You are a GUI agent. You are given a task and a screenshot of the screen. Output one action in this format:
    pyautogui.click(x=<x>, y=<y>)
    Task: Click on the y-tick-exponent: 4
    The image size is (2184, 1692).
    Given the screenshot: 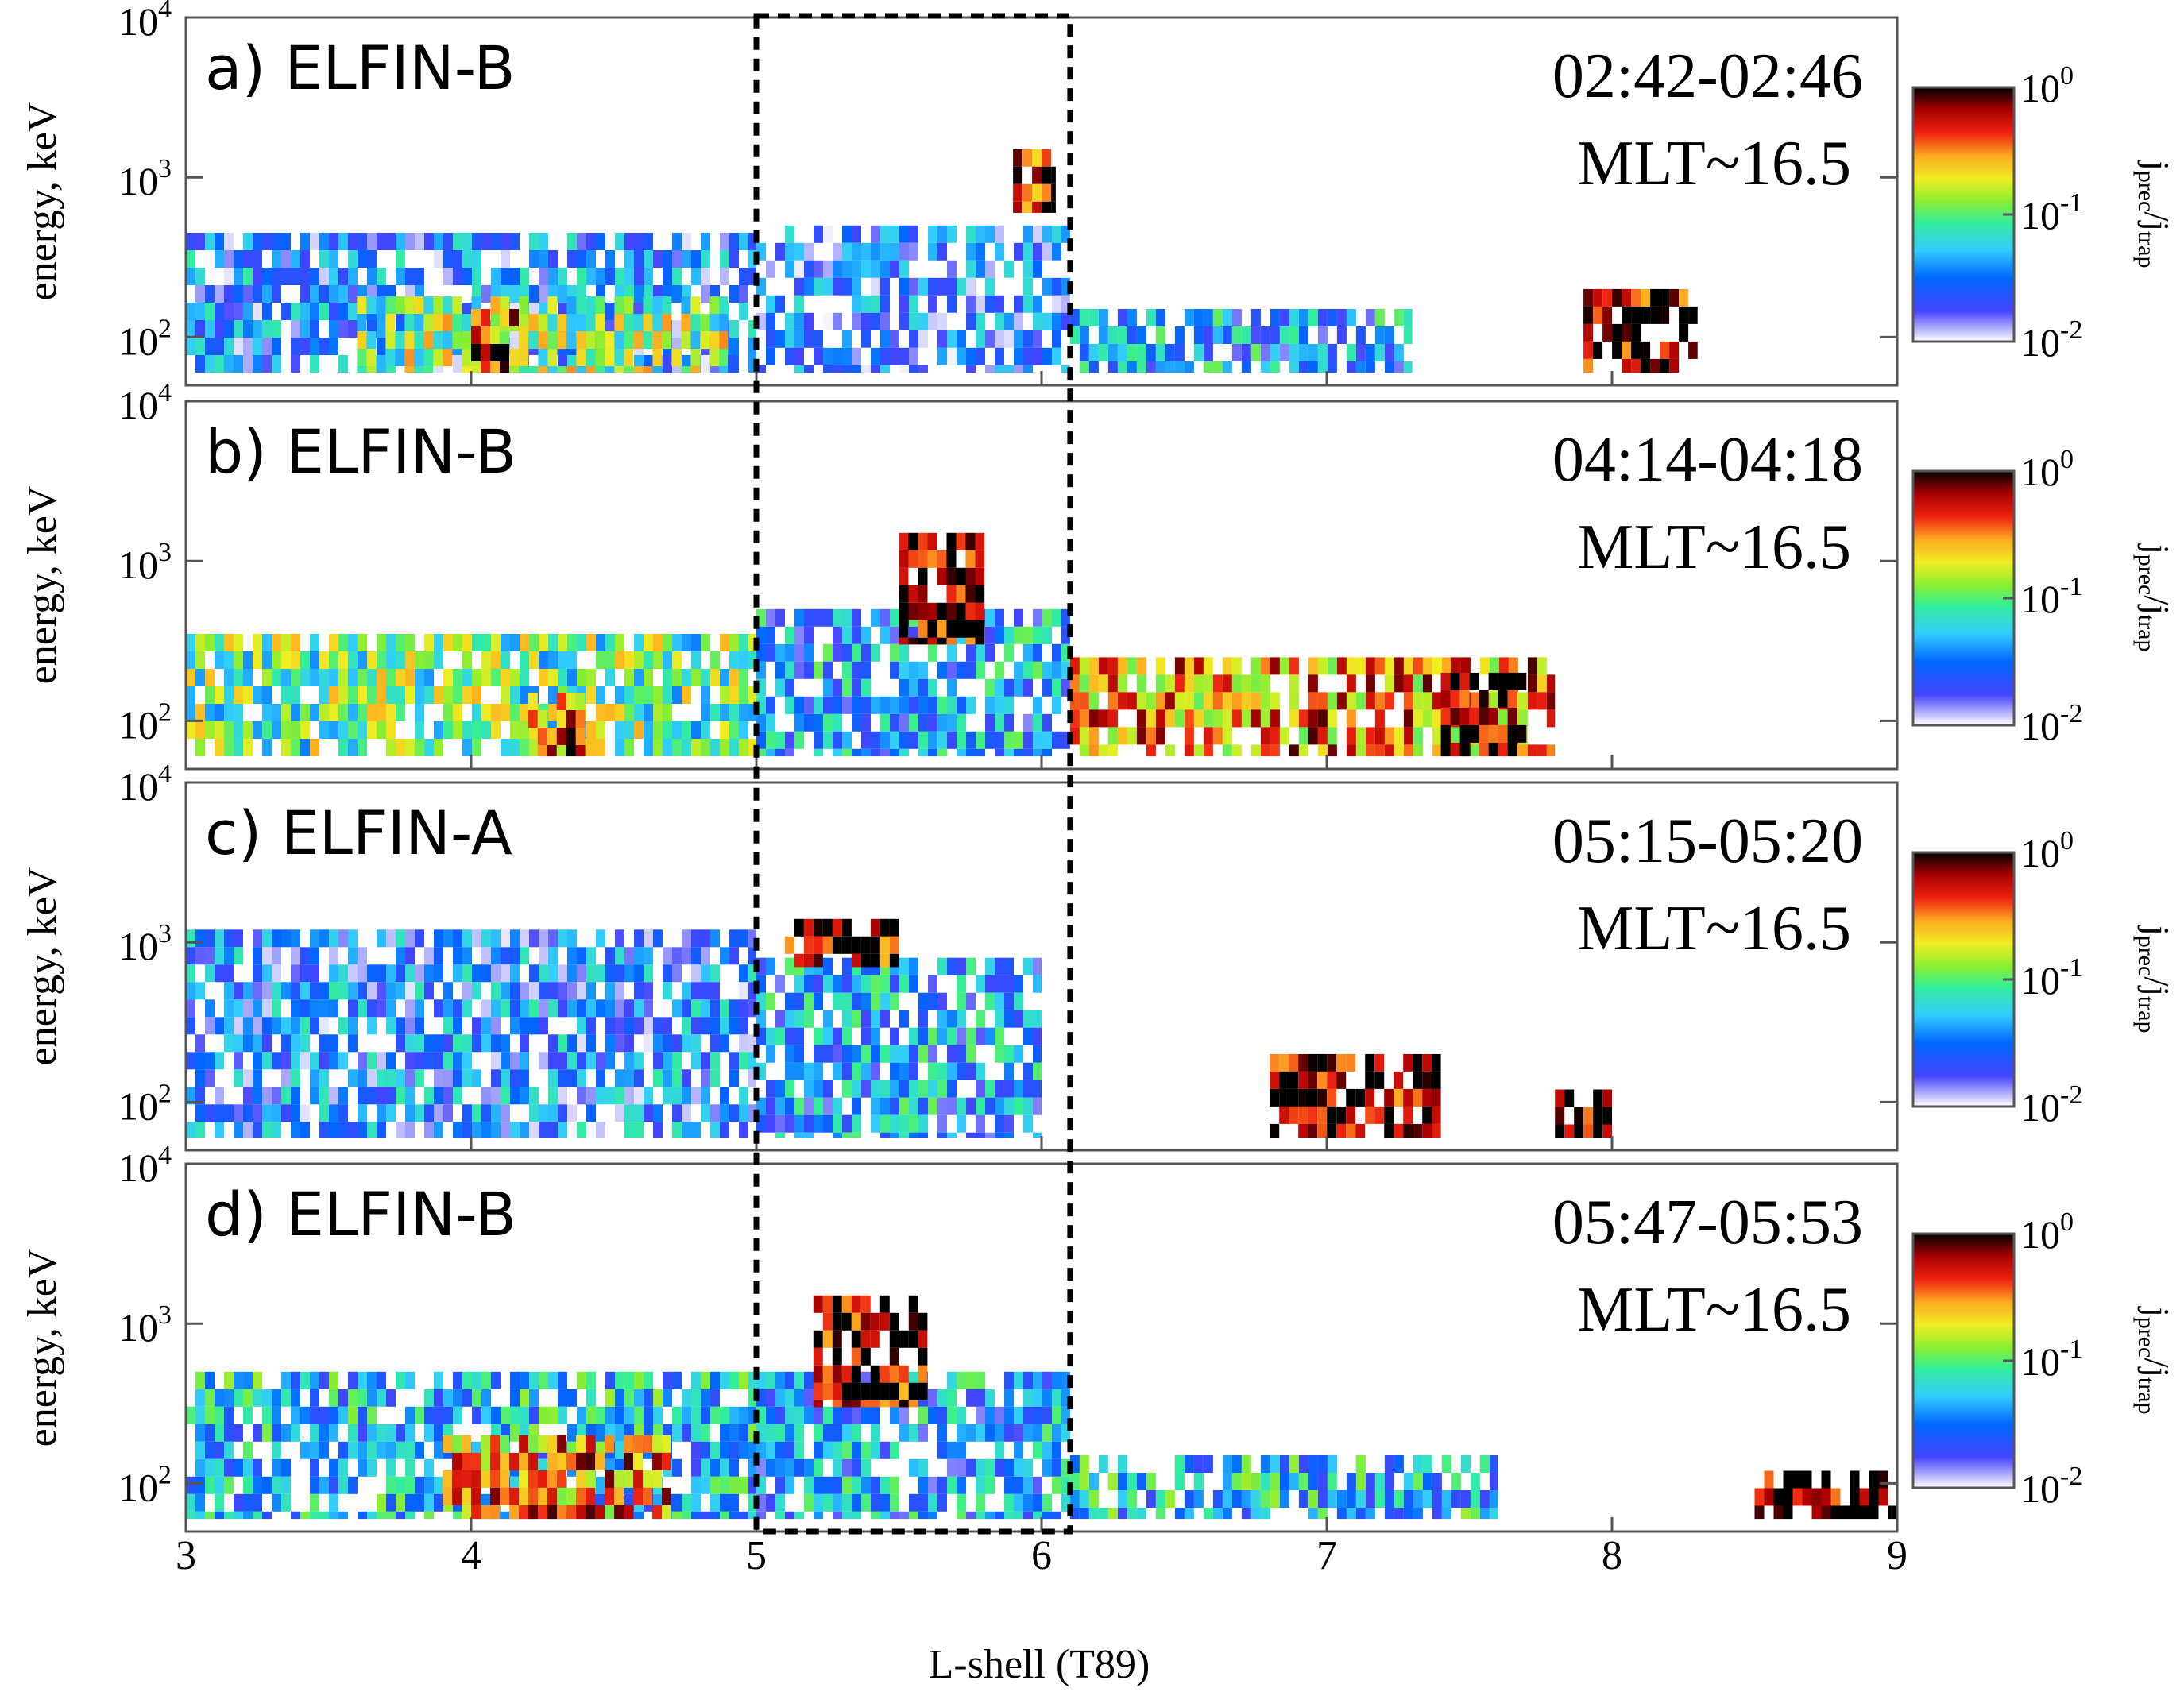 What is the action you would take?
    pyautogui.click(x=165, y=774)
    